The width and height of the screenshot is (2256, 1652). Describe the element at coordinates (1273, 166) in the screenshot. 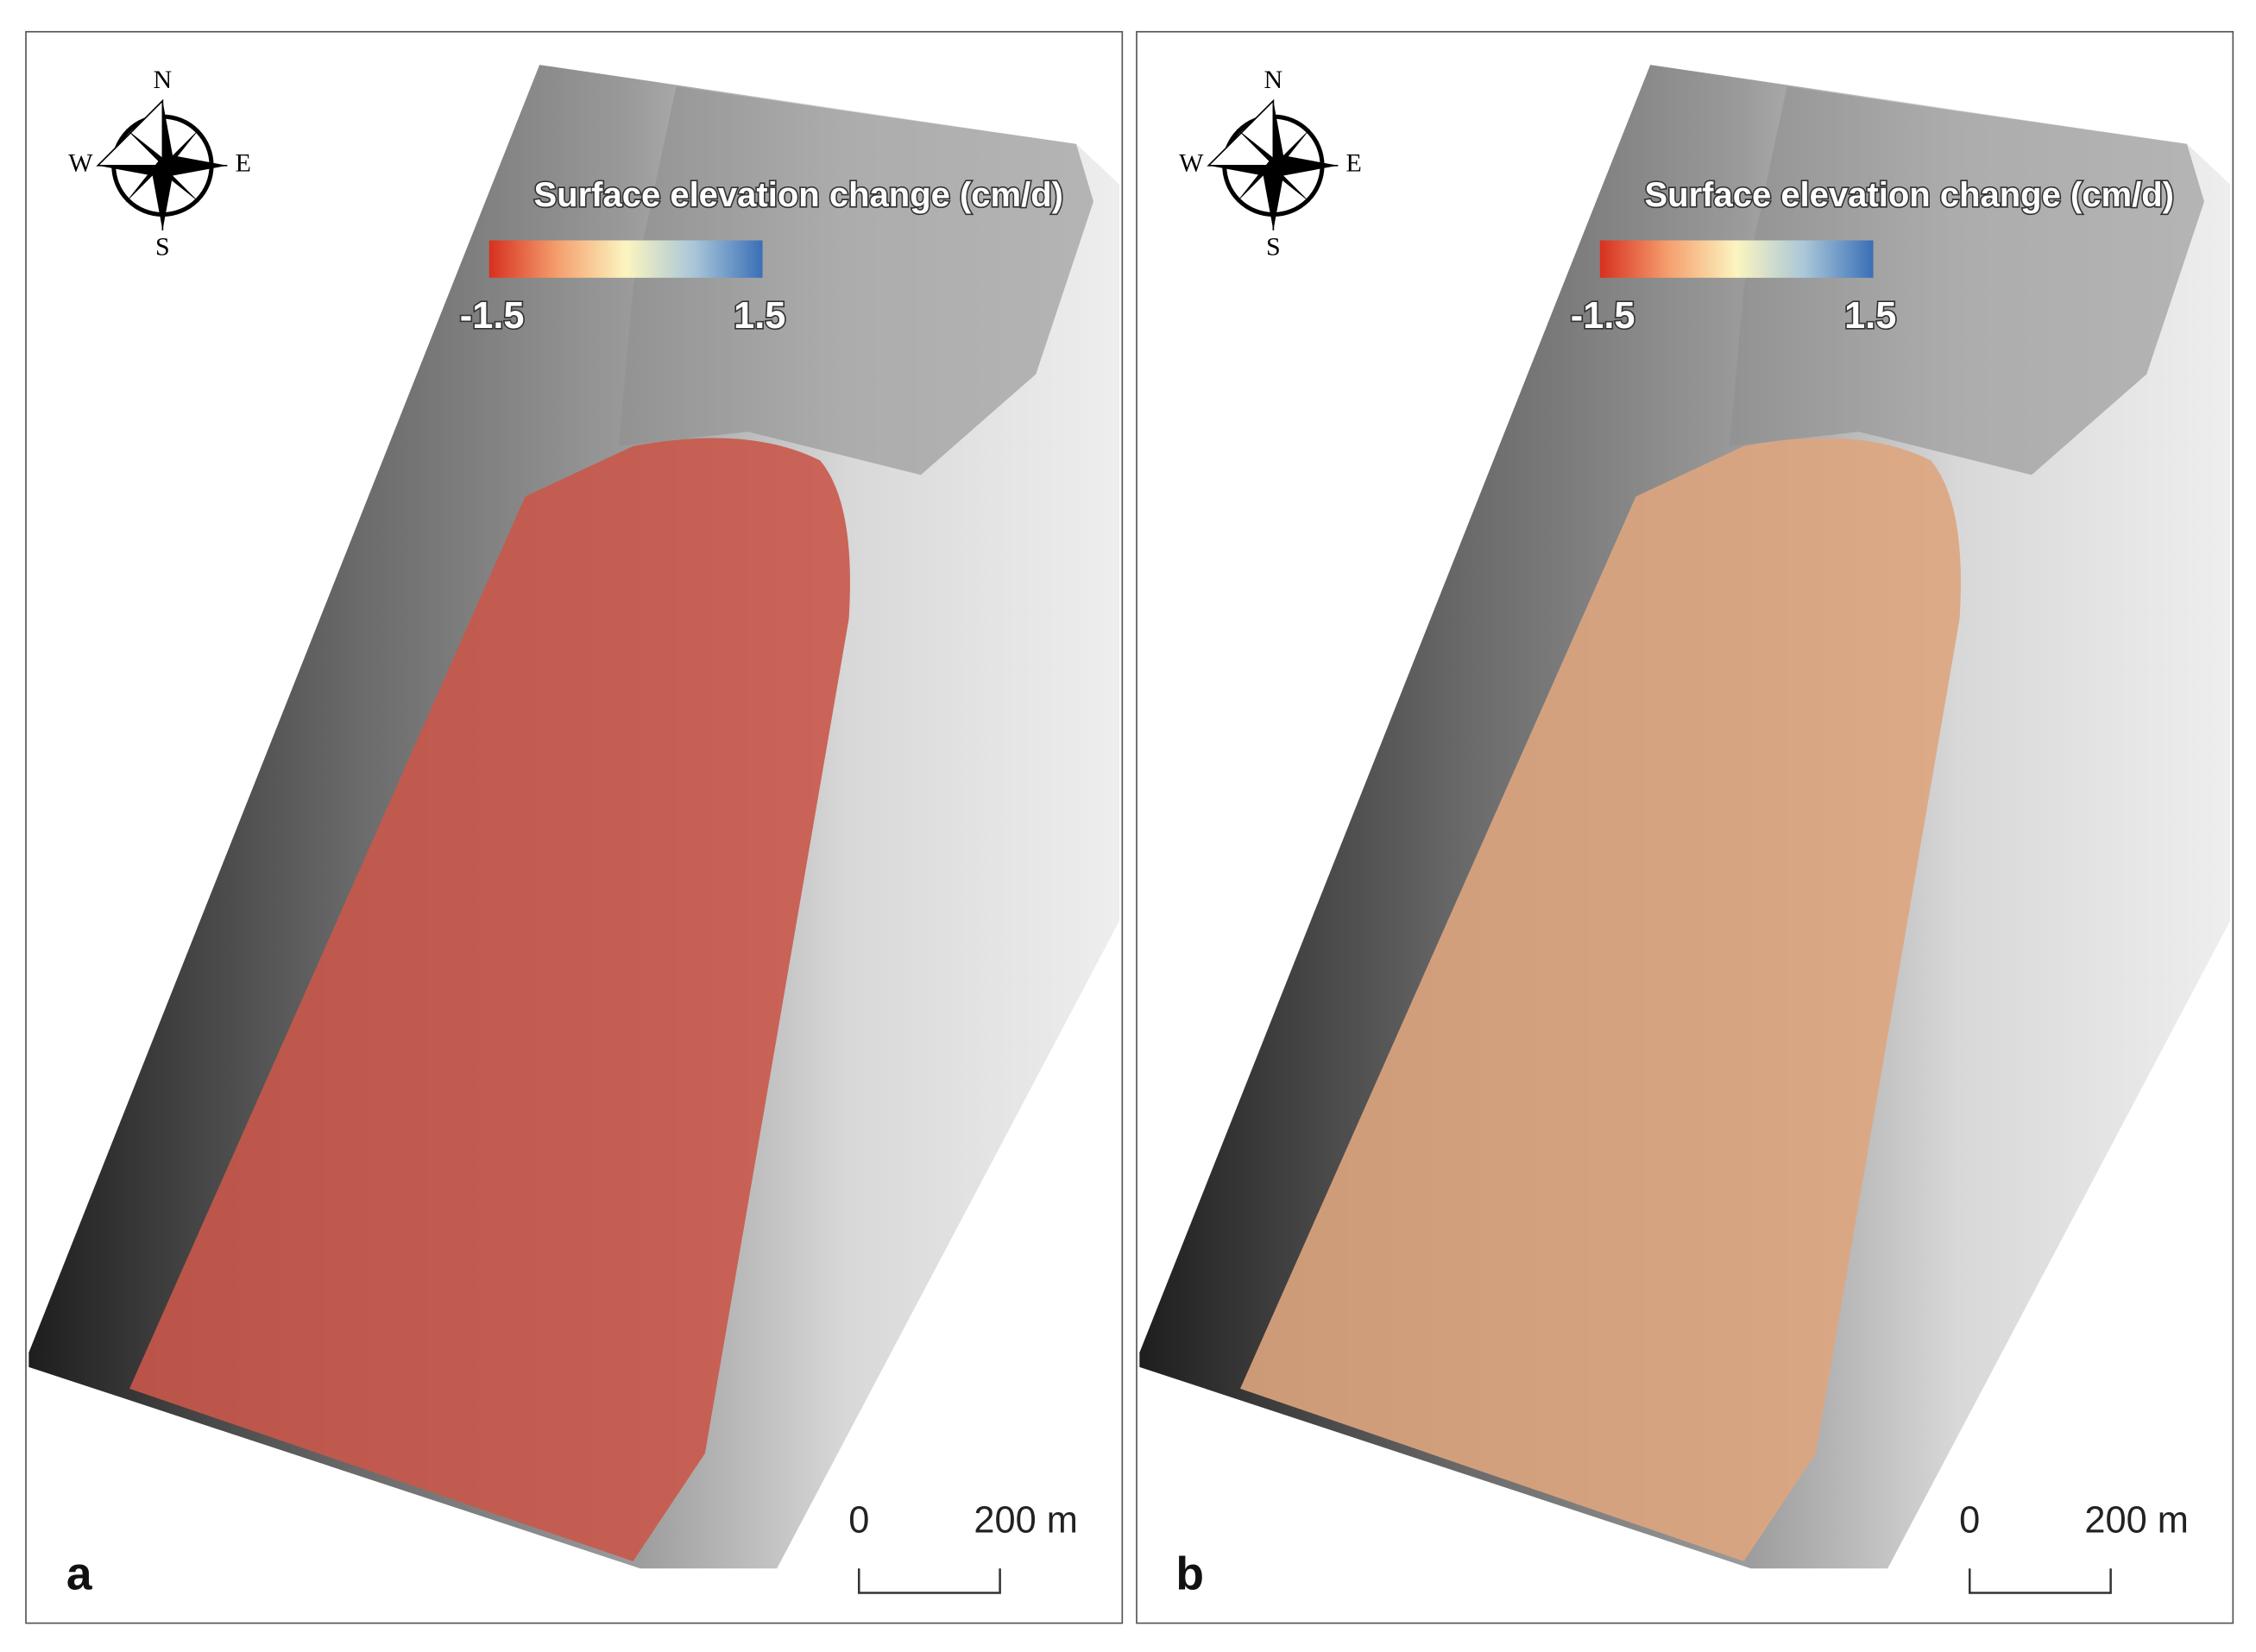

I see `compass-diagonals` at that location.